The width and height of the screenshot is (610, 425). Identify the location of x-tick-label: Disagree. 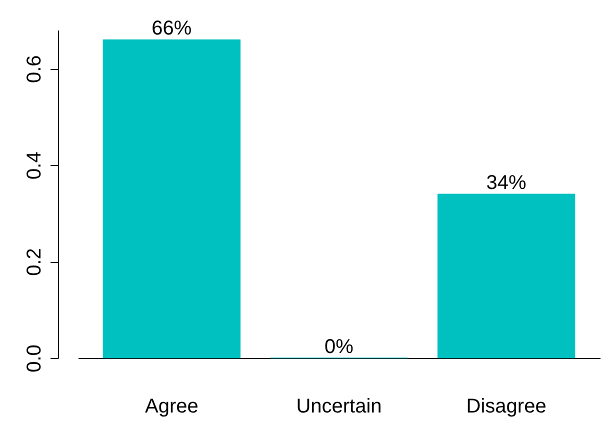
(506, 407).